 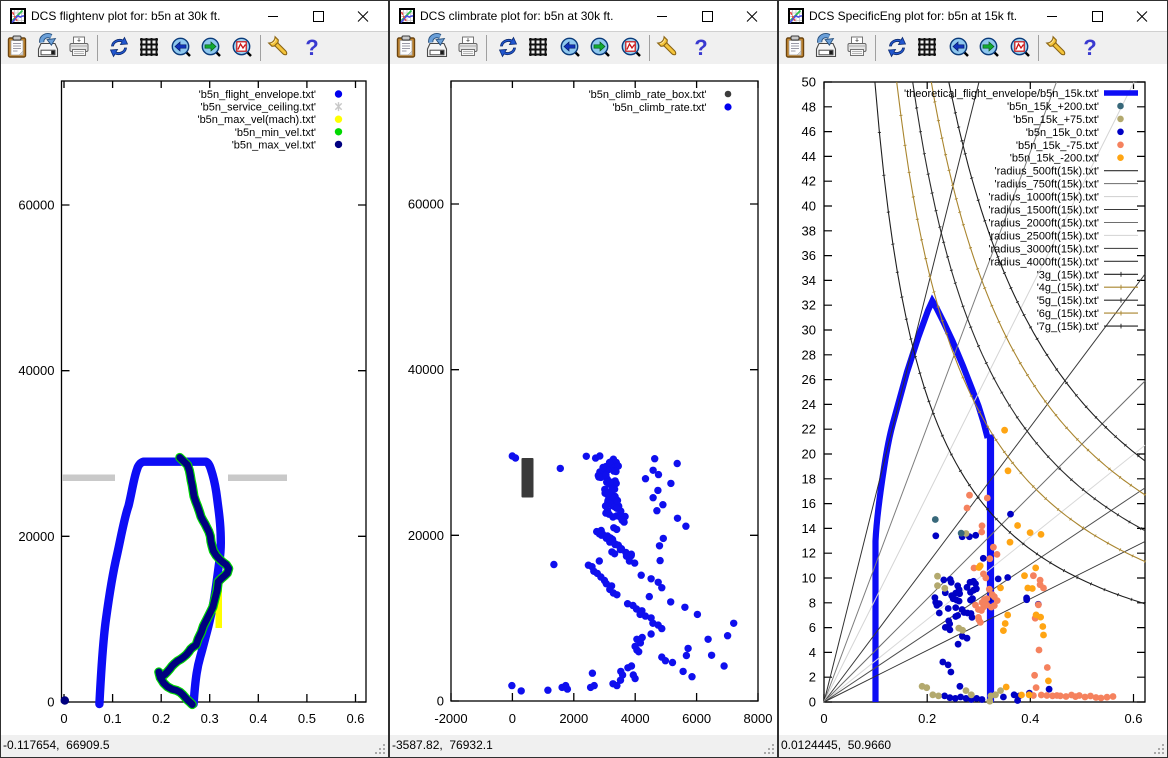 What do you see at coordinates (1043, 249) in the screenshot?
I see `svg-text: 'radius_3000ft(15k).txt'` at bounding box center [1043, 249].